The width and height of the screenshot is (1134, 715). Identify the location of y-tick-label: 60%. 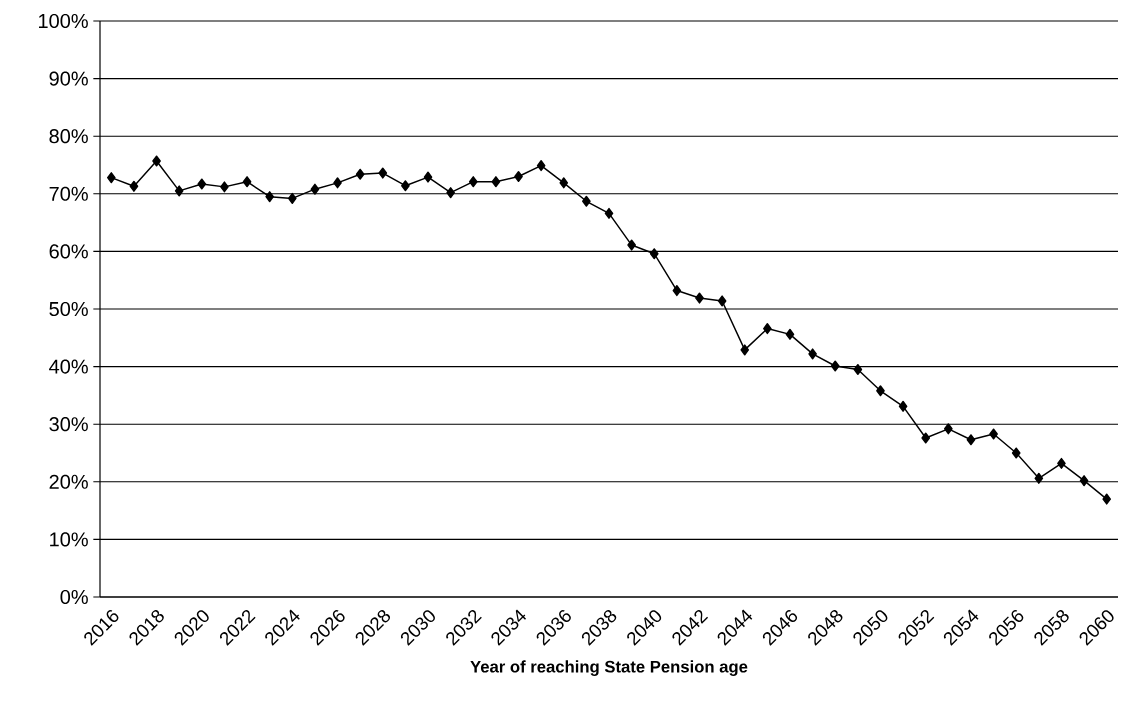
(68, 251).